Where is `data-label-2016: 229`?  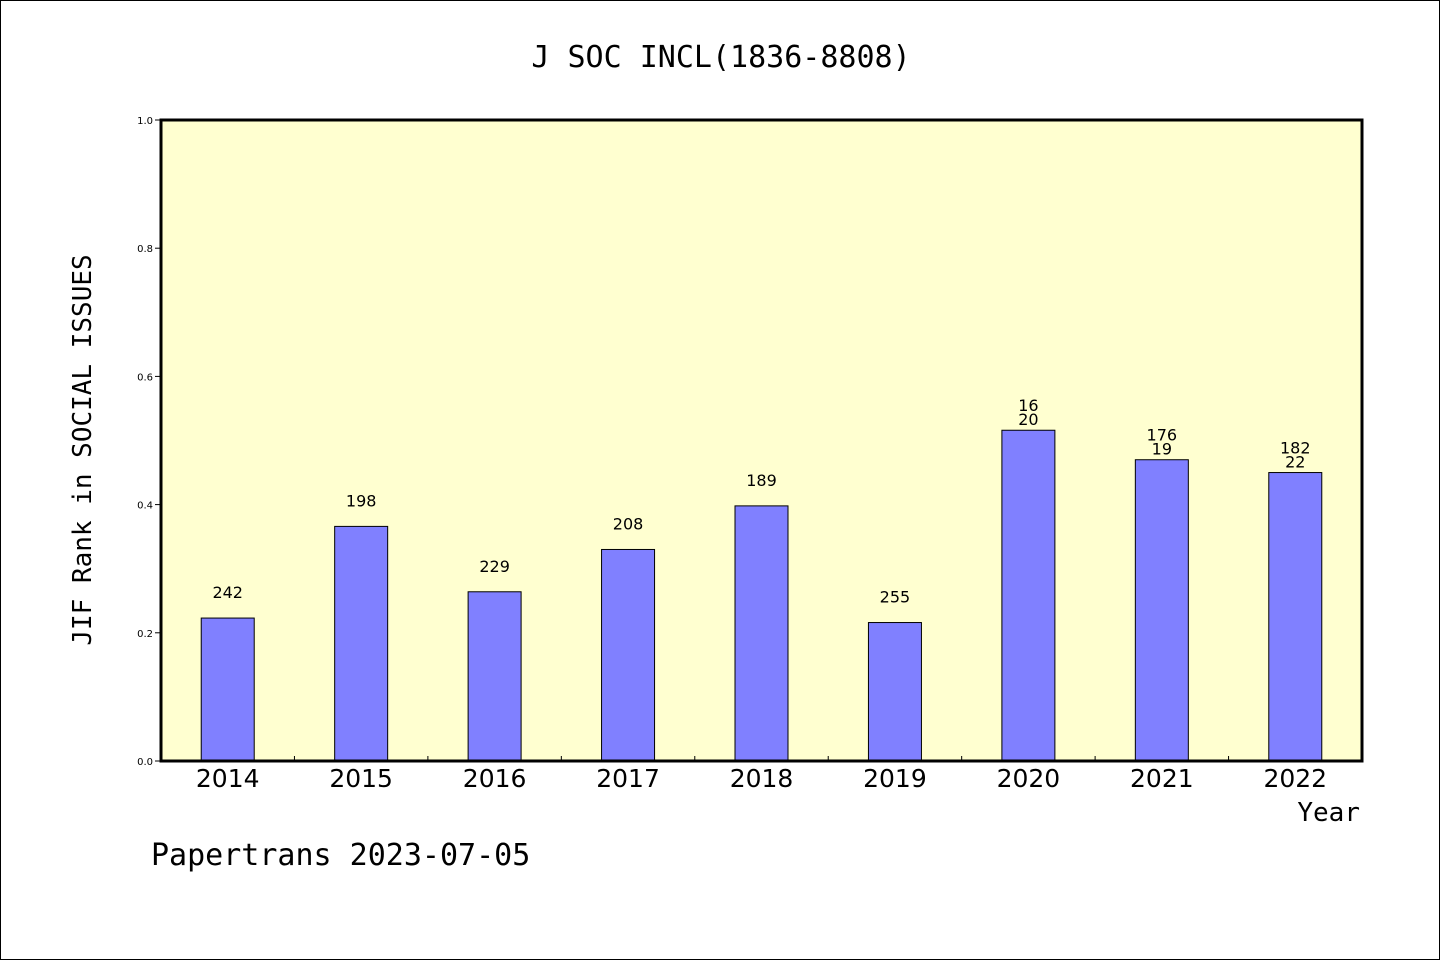 data-label-2016: 229 is located at coordinates (494, 566).